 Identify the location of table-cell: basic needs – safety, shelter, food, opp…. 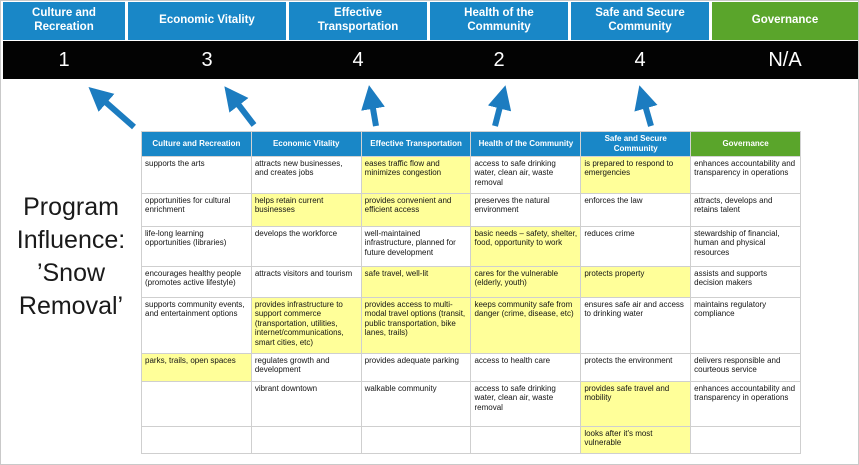
(526, 246).